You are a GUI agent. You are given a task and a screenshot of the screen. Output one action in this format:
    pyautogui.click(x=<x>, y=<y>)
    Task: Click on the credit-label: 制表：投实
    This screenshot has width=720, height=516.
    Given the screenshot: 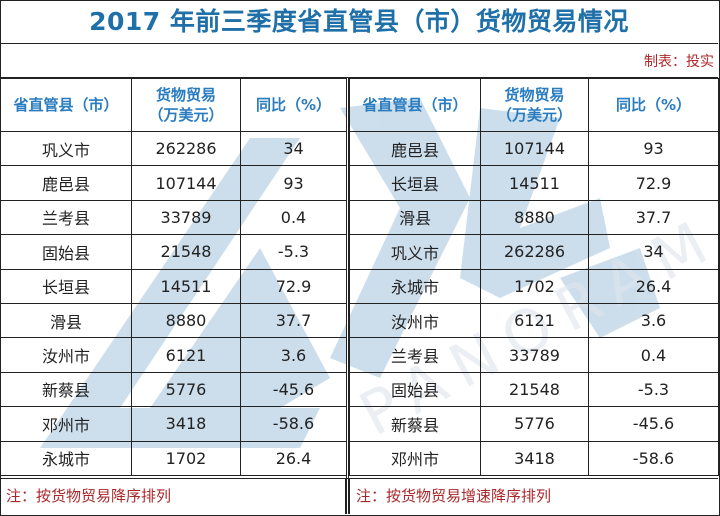 What is the action you would take?
    pyautogui.click(x=679, y=62)
    